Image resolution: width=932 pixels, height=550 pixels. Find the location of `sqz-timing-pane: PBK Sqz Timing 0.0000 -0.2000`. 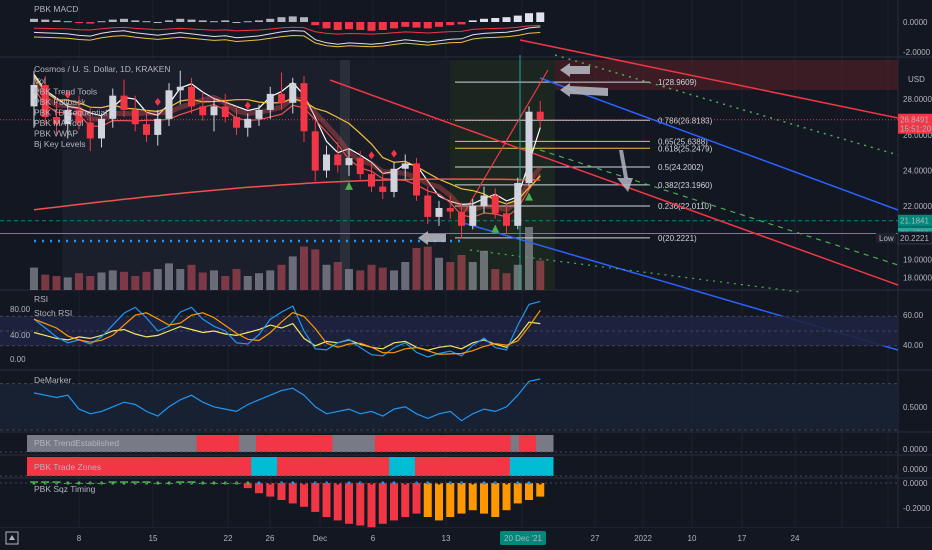

sqz-timing-pane: PBK Sqz Timing 0.0000 -0.2000 is located at coordinates (465, 503).